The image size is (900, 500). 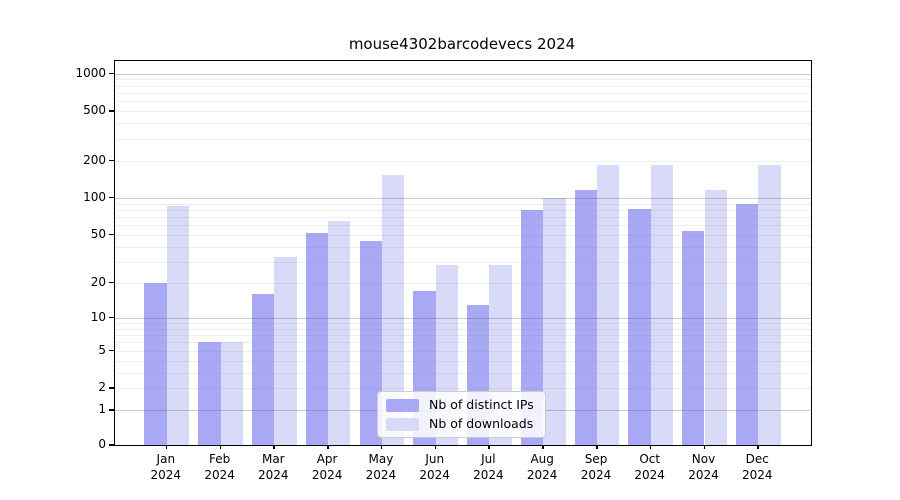 I want to click on y-tick-label-2: 2, so click(x=102, y=387).